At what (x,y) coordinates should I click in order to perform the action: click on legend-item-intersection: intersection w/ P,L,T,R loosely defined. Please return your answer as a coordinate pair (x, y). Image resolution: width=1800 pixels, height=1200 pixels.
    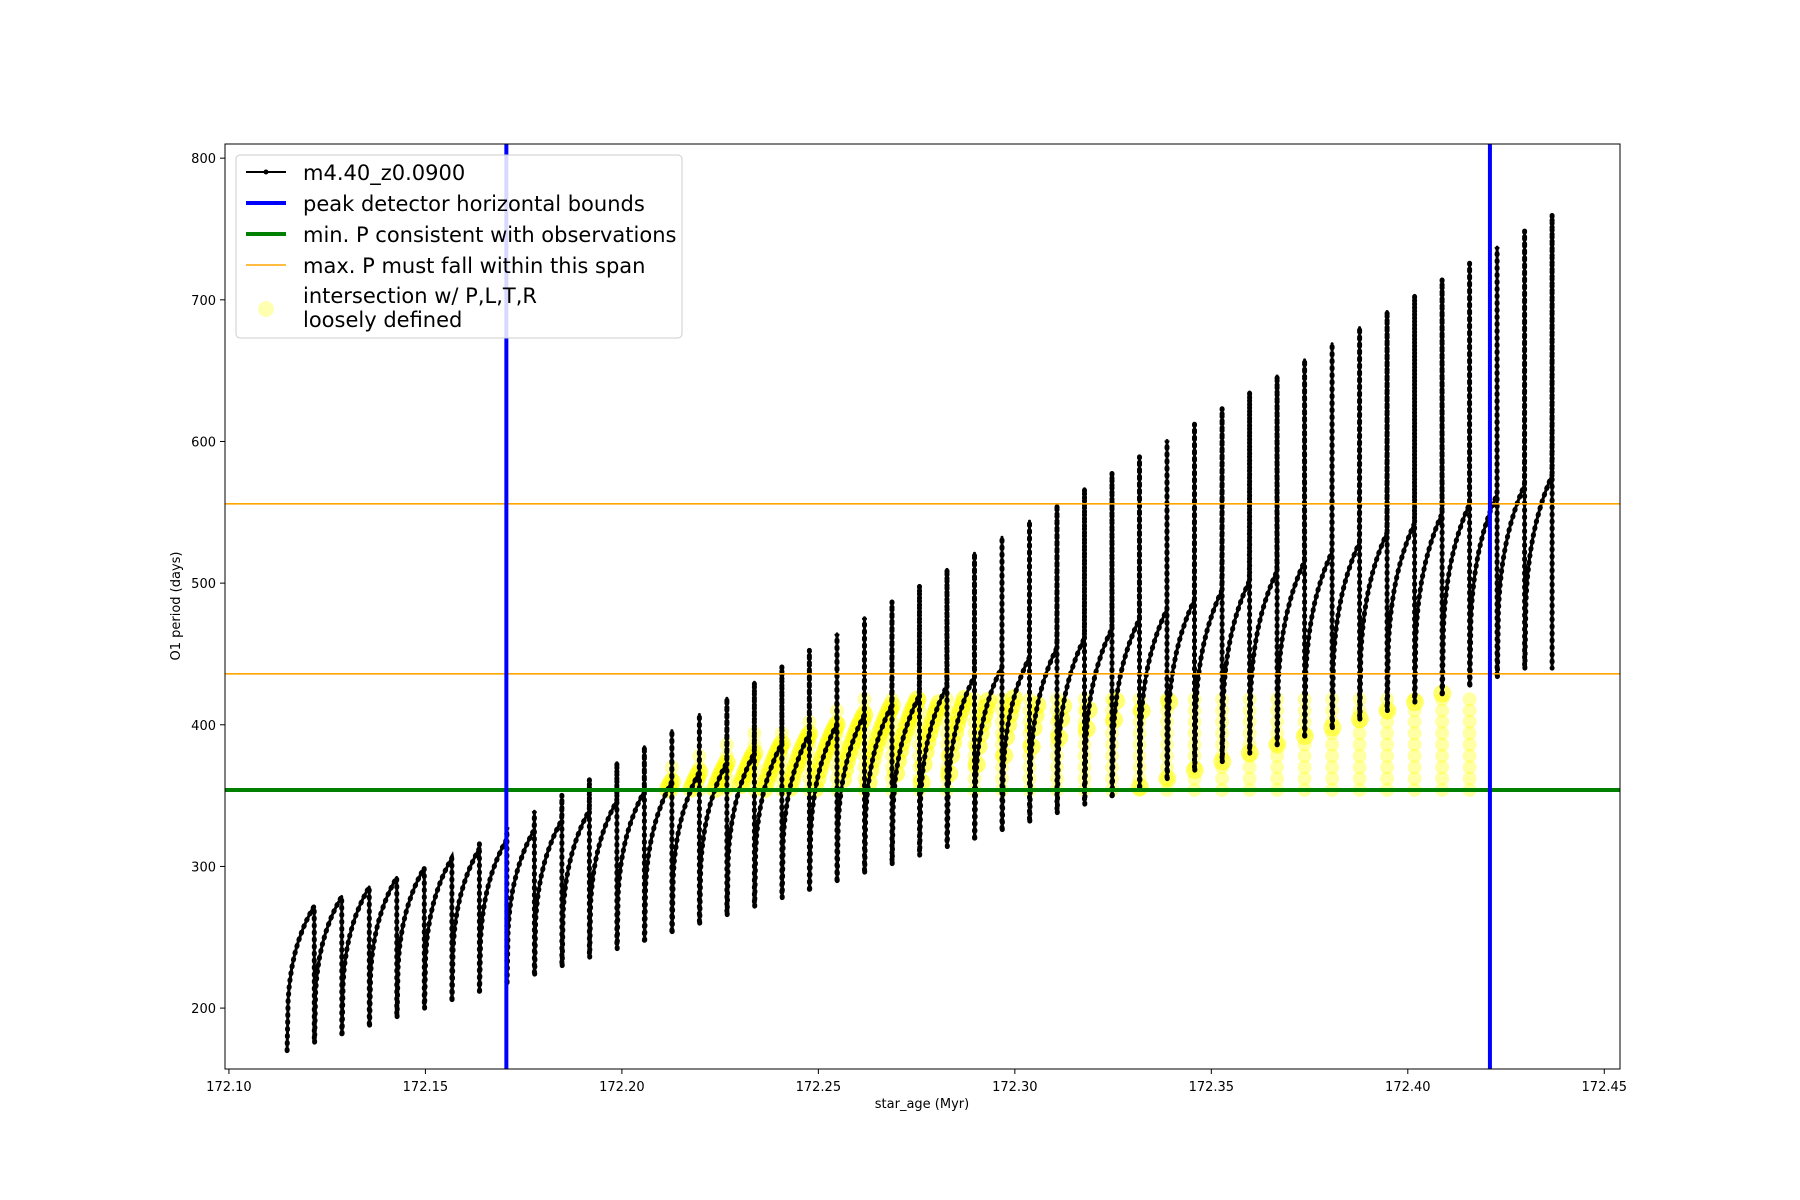
    Looking at the image, I should click on (397, 308).